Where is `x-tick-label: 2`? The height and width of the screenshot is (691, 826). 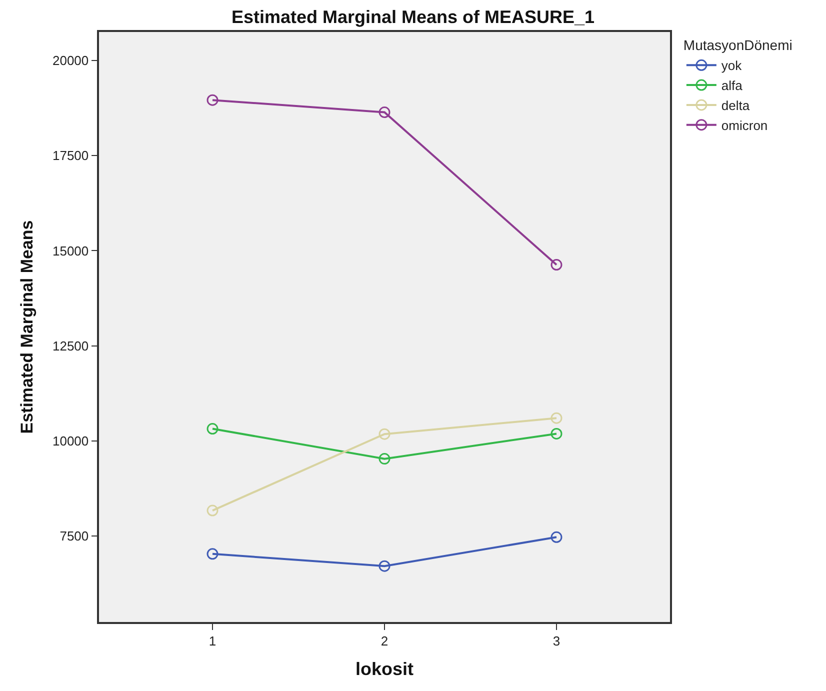 x-tick-label: 2 is located at coordinates (384, 640).